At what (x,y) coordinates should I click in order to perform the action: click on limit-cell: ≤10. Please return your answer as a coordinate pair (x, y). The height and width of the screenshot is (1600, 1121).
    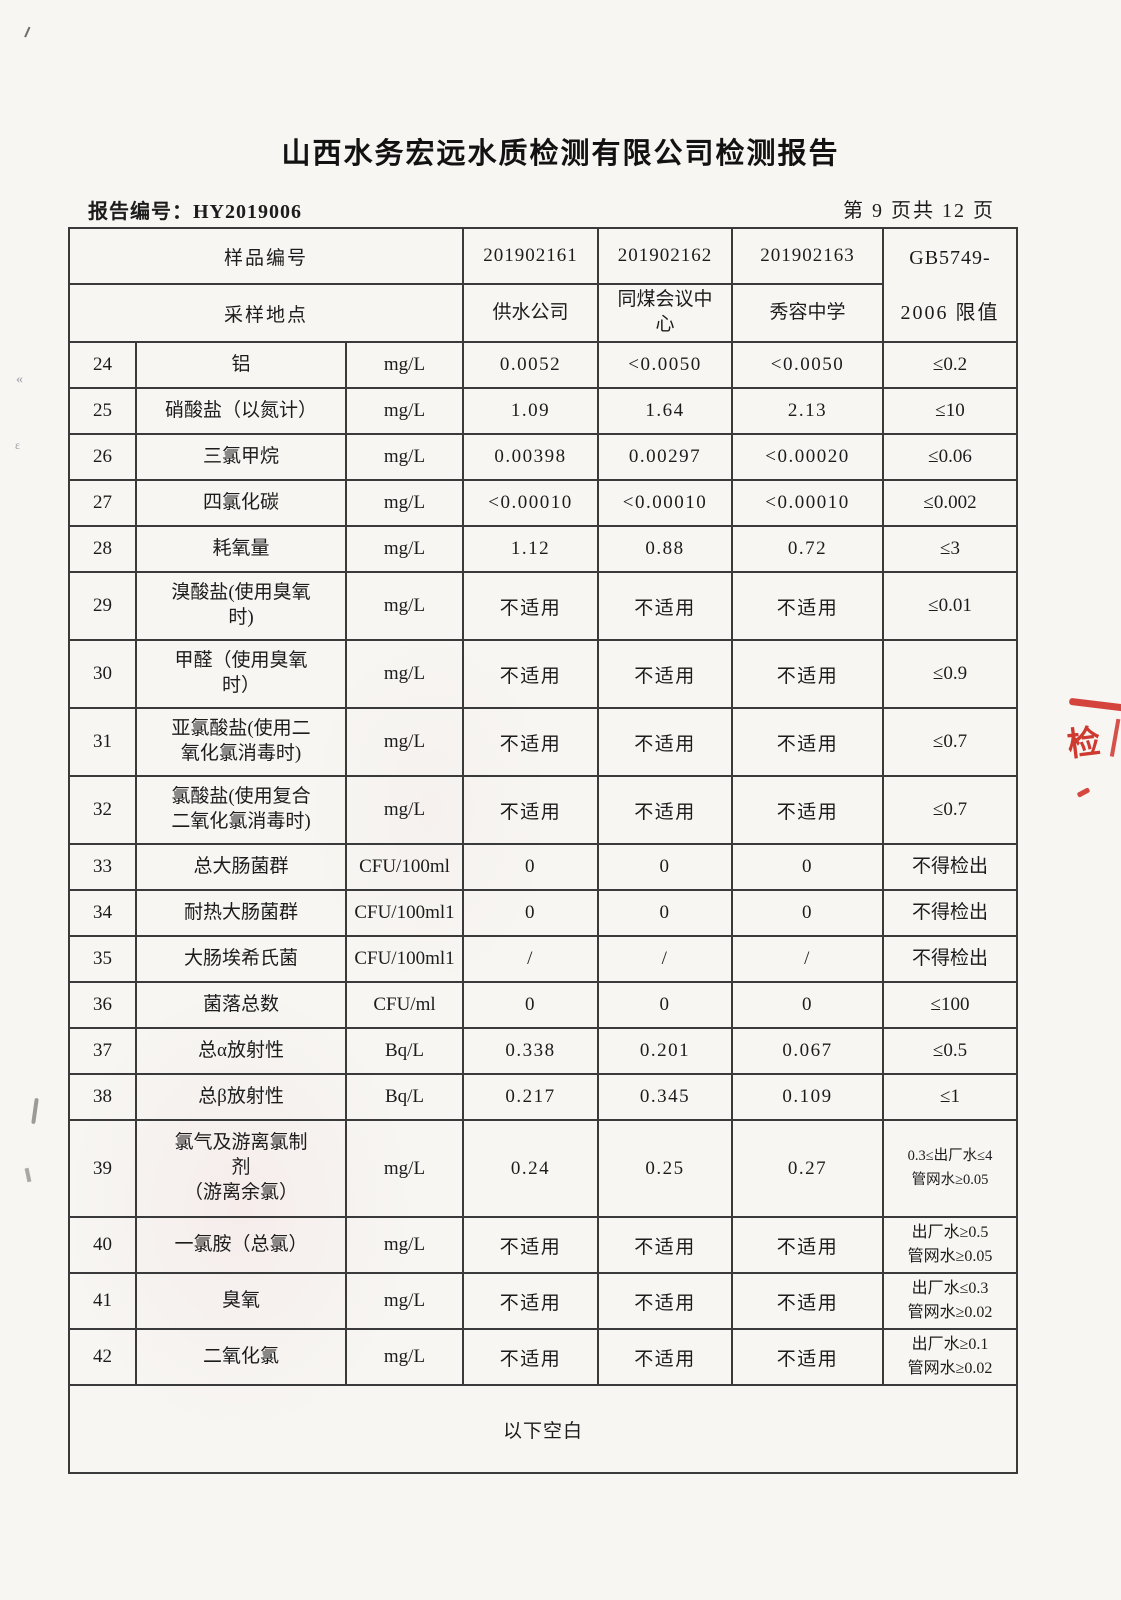
    Looking at the image, I should click on (950, 411).